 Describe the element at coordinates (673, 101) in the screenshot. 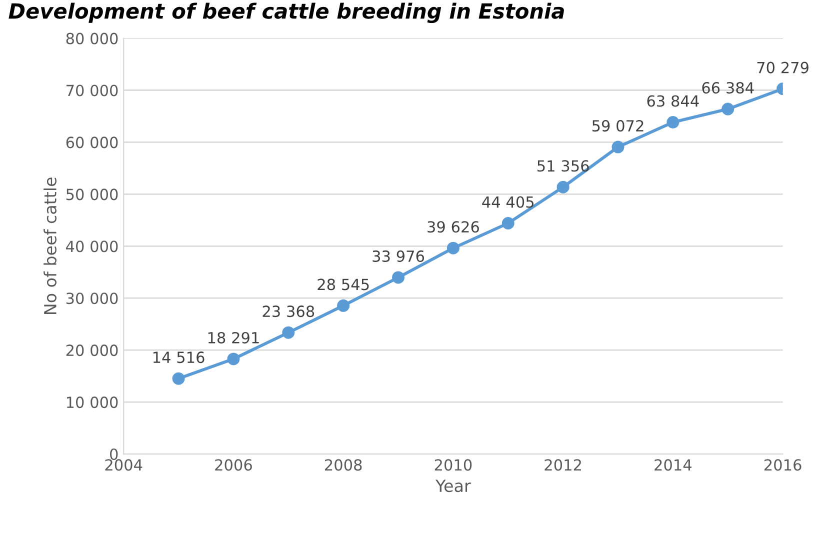

I see `data-label: 63 844` at that location.